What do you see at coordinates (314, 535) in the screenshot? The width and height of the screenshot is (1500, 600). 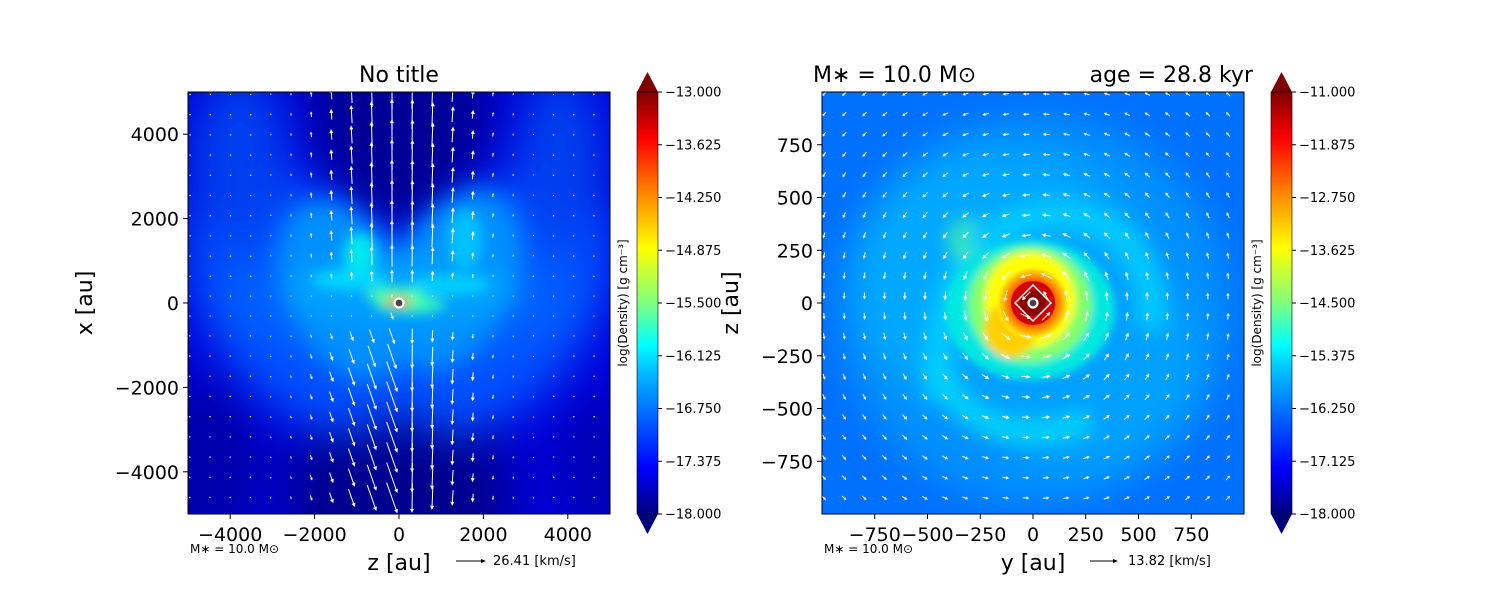 I see `left-xtick-label: −2000` at bounding box center [314, 535].